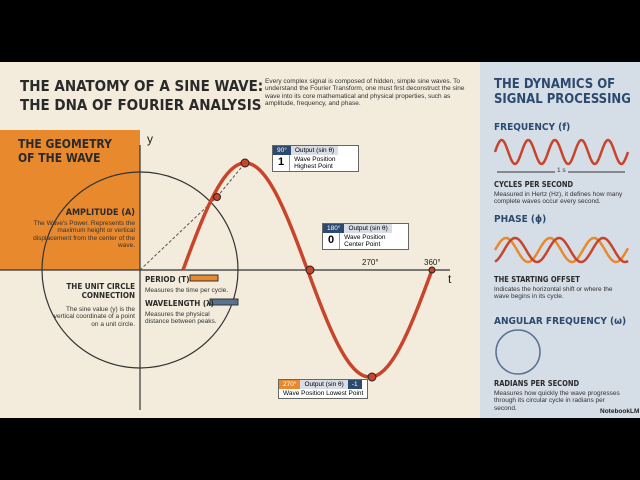 Image resolution: width=640 pixels, height=480 pixels. Describe the element at coordinates (370, 262) in the screenshot. I see `angle-label: 270°` at that location.